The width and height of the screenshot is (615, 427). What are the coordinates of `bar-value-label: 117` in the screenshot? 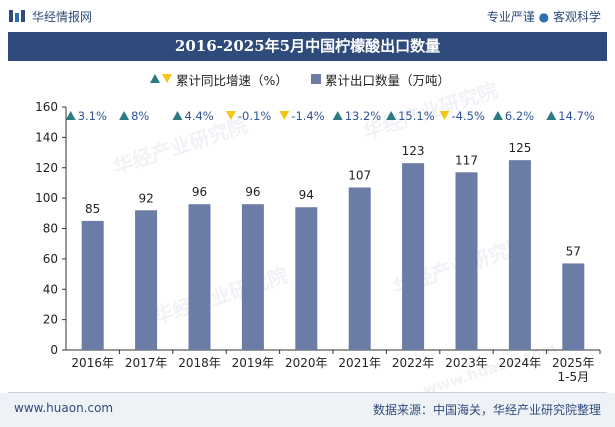 It's located at (466, 160).